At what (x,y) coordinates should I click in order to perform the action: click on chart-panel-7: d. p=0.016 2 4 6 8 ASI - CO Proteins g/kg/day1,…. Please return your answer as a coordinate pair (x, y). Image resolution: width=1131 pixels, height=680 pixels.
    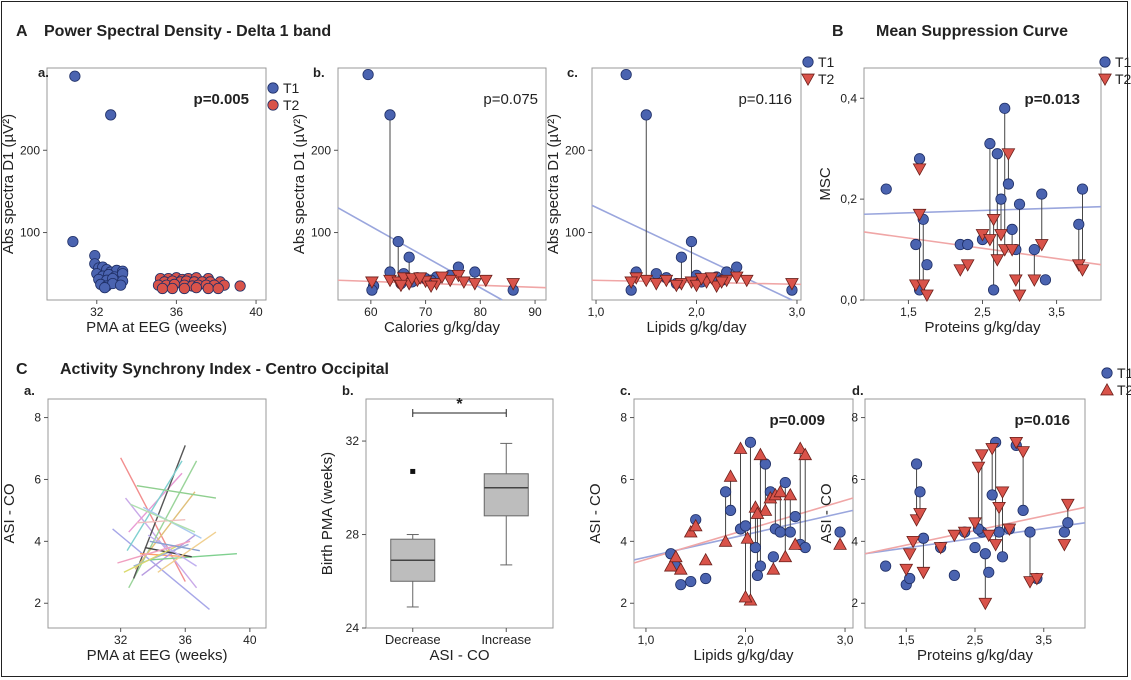
    Looking at the image, I should click on (952, 523).